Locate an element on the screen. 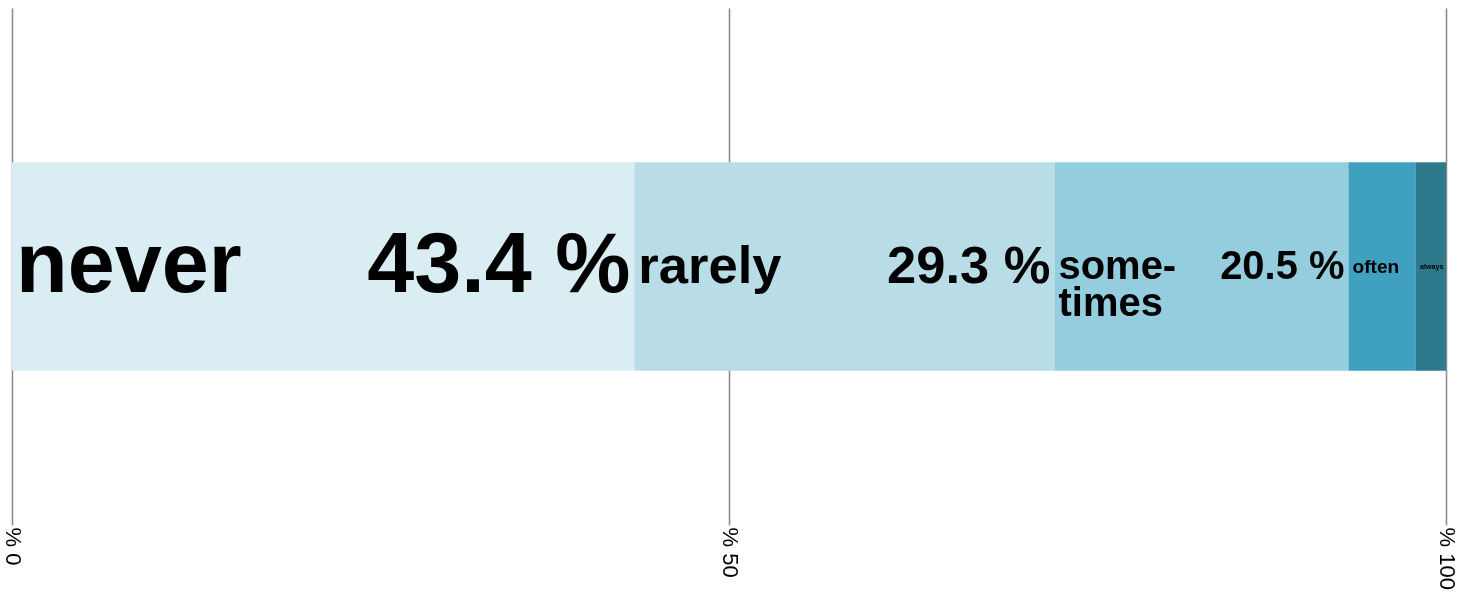 This screenshot has height=603, width=1460. data-label: 43.4 % is located at coordinates (499, 262).